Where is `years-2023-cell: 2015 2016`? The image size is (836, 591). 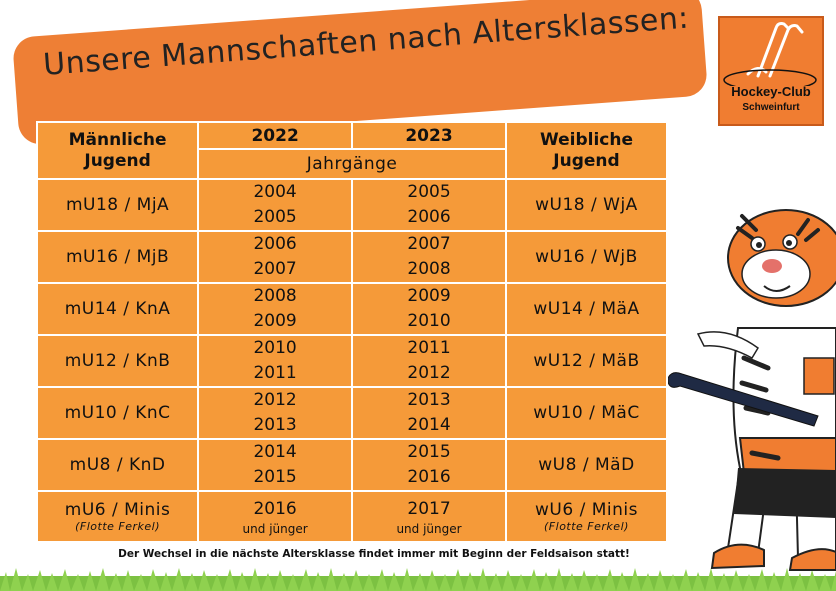 years-2023-cell: 2015 2016 is located at coordinates (429, 465).